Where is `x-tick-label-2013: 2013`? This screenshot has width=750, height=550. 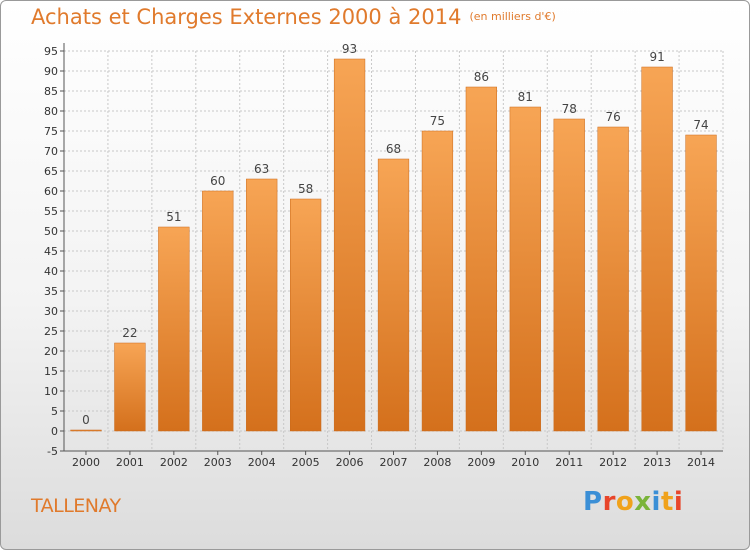
x-tick-label-2013: 2013 is located at coordinates (657, 462).